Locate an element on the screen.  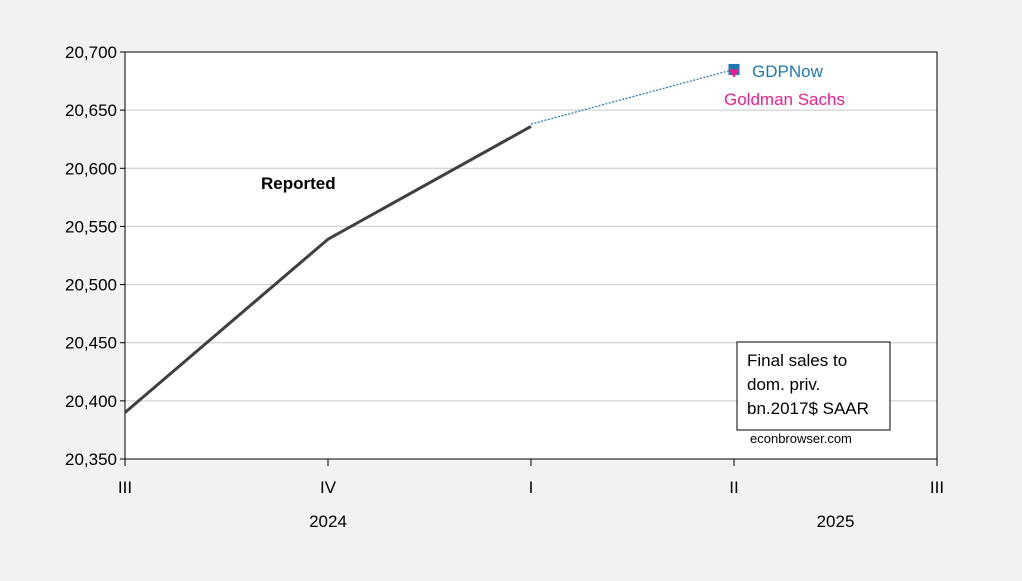
series-line-gdpnow is located at coordinates (632, 96).